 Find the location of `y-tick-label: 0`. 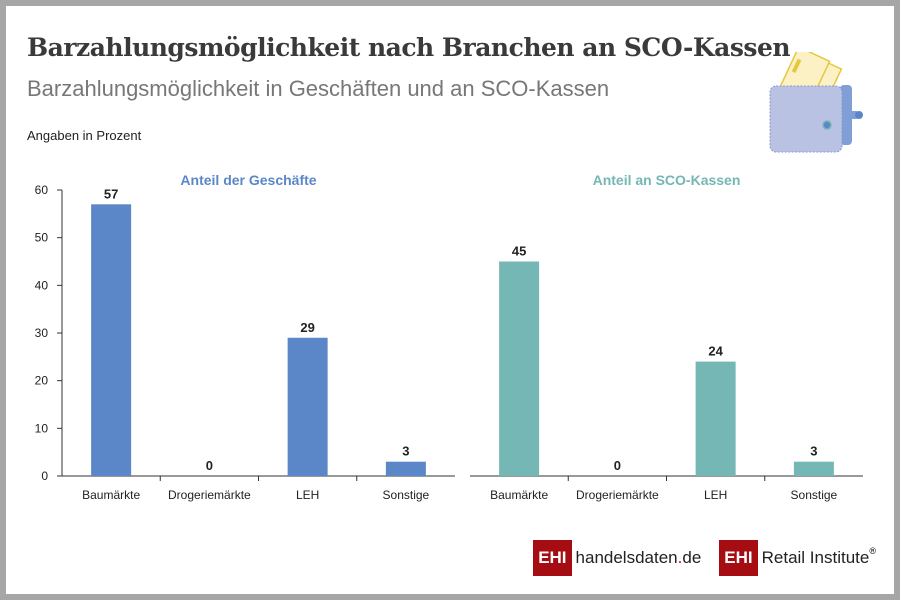

y-tick-label: 0 is located at coordinates (44, 476).